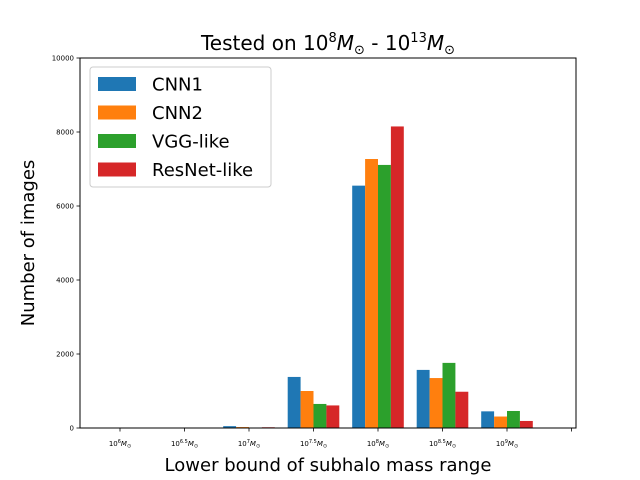 The height and width of the screenshot is (480, 640). Describe the element at coordinates (65, 207) in the screenshot. I see `y-tick-label: 6000` at that location.